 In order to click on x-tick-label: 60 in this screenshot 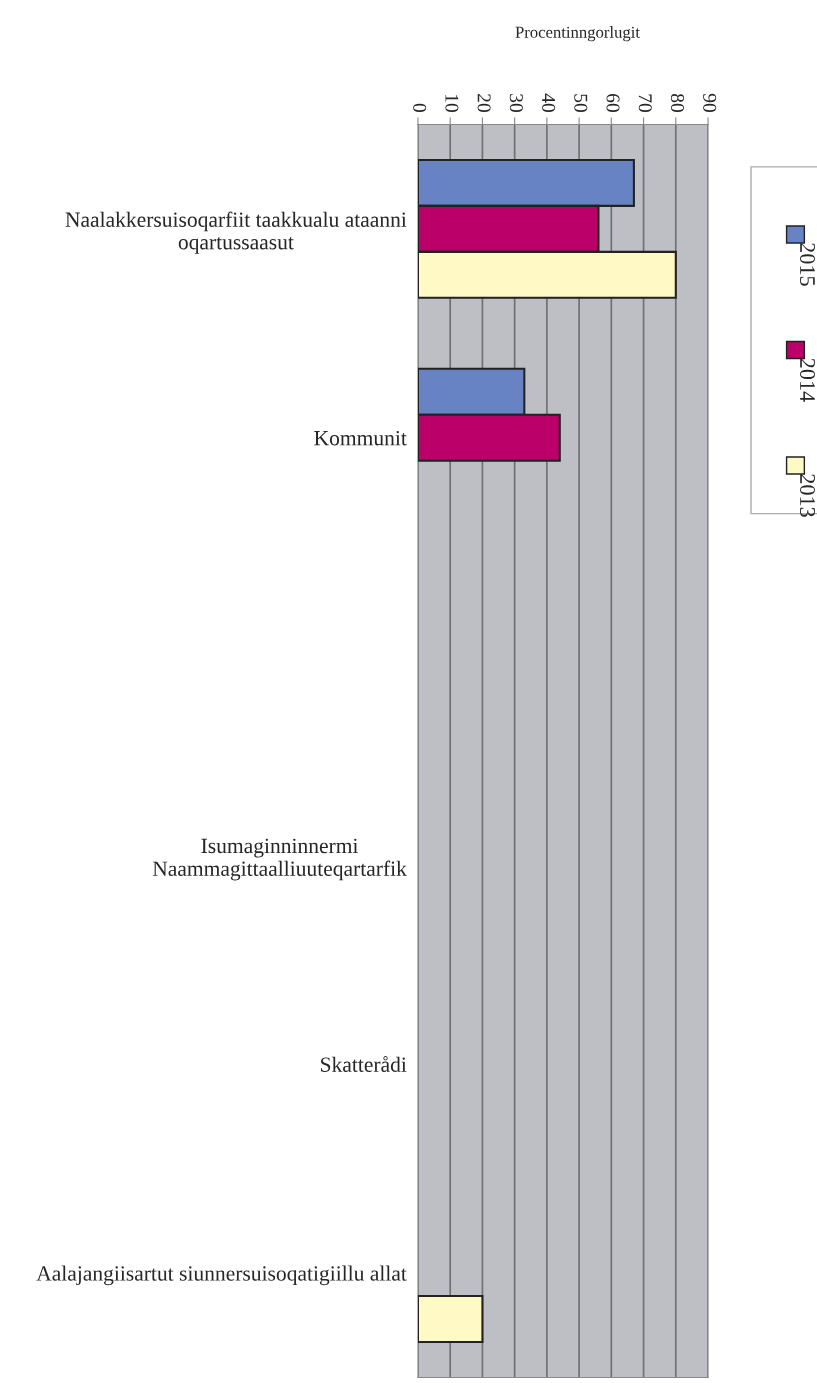, I will do `click(613, 103)`.